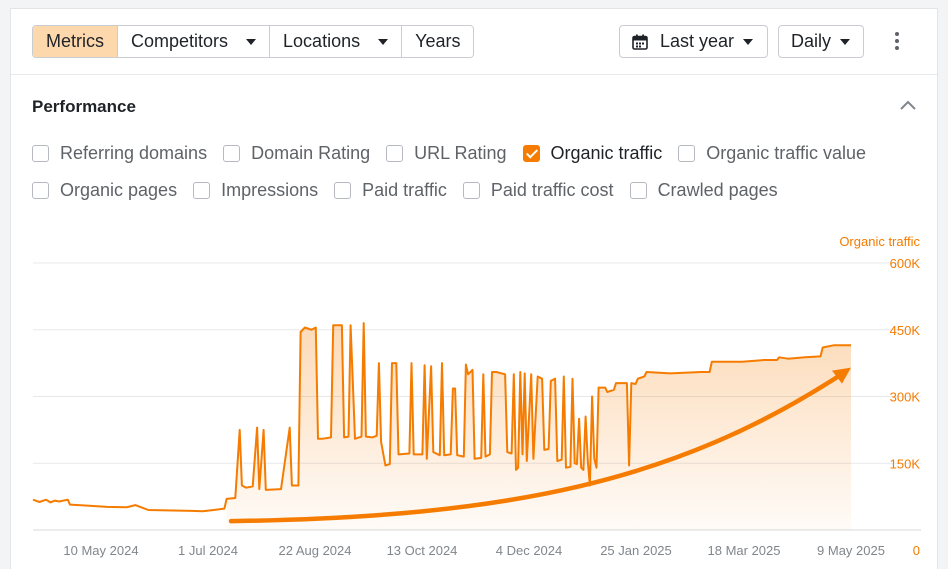  What do you see at coordinates (905, 263) in the screenshot?
I see `y-tick-label: 600K` at bounding box center [905, 263].